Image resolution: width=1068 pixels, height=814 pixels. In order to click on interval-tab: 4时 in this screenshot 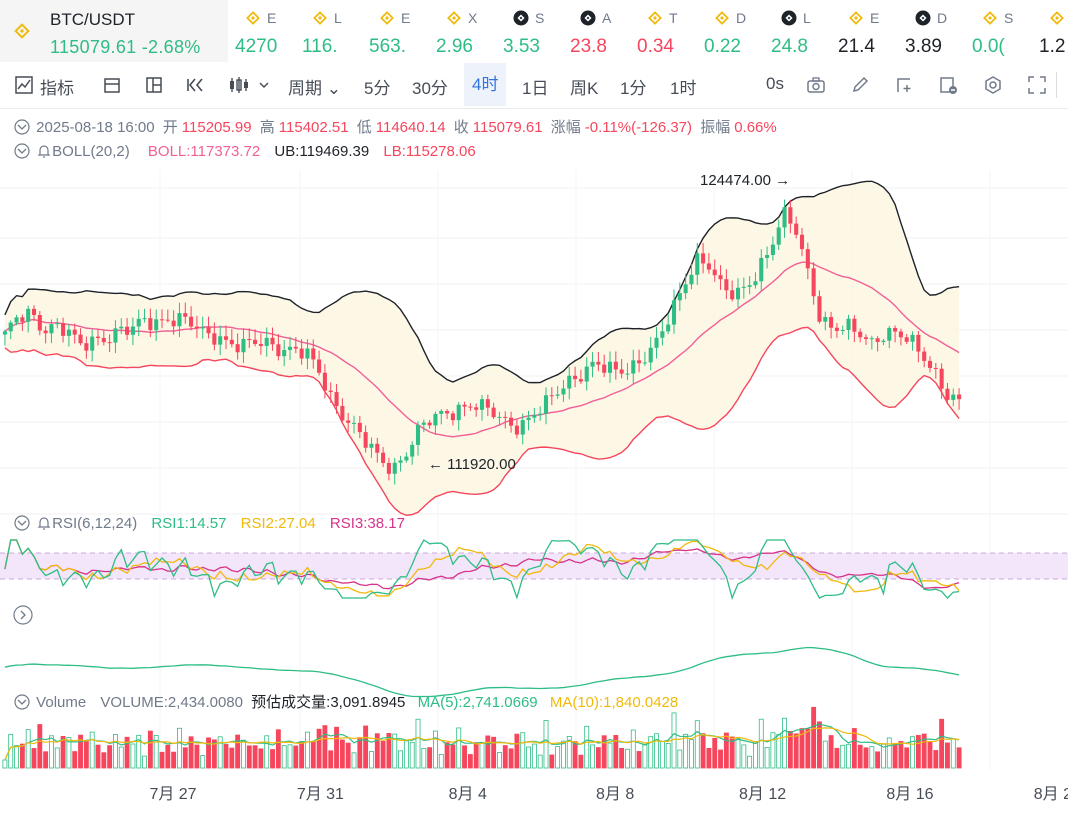, I will do `click(485, 84)`.